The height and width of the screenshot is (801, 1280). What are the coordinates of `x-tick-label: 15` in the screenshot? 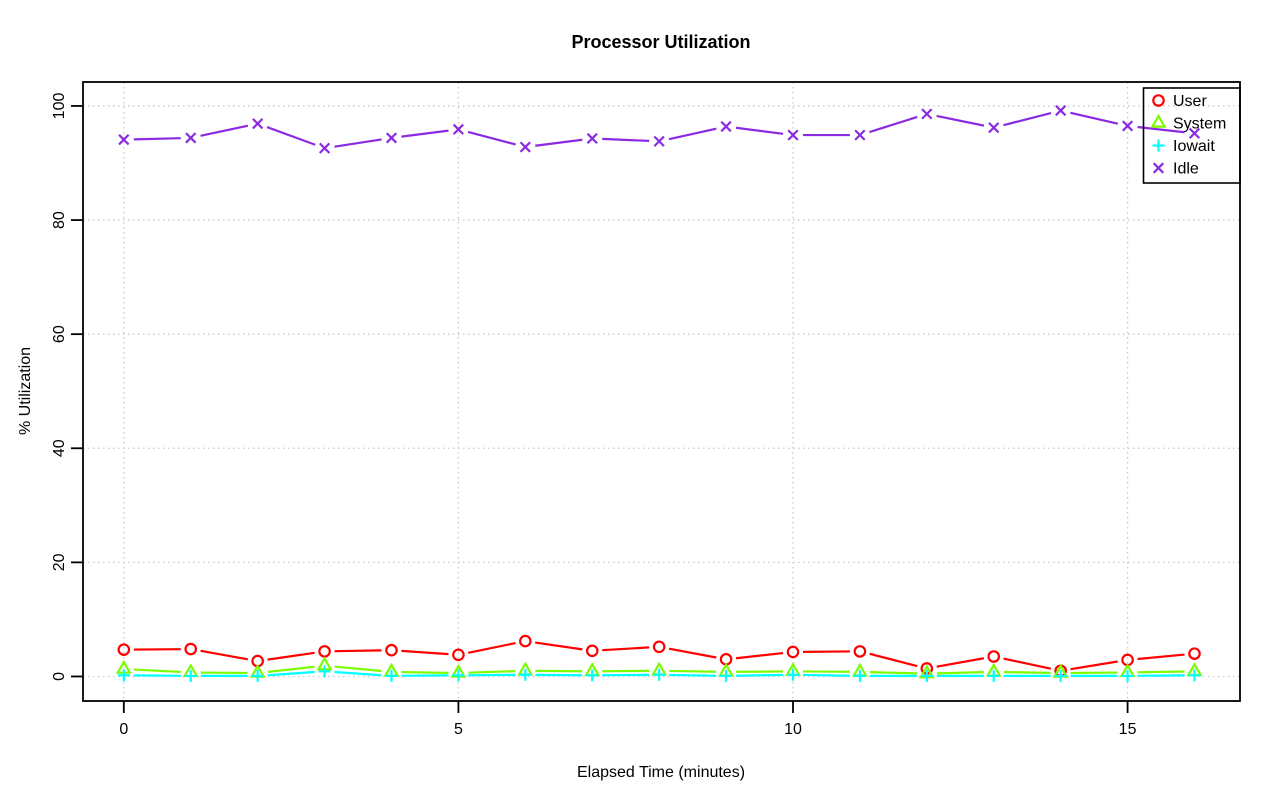 It's located at (1128, 729).